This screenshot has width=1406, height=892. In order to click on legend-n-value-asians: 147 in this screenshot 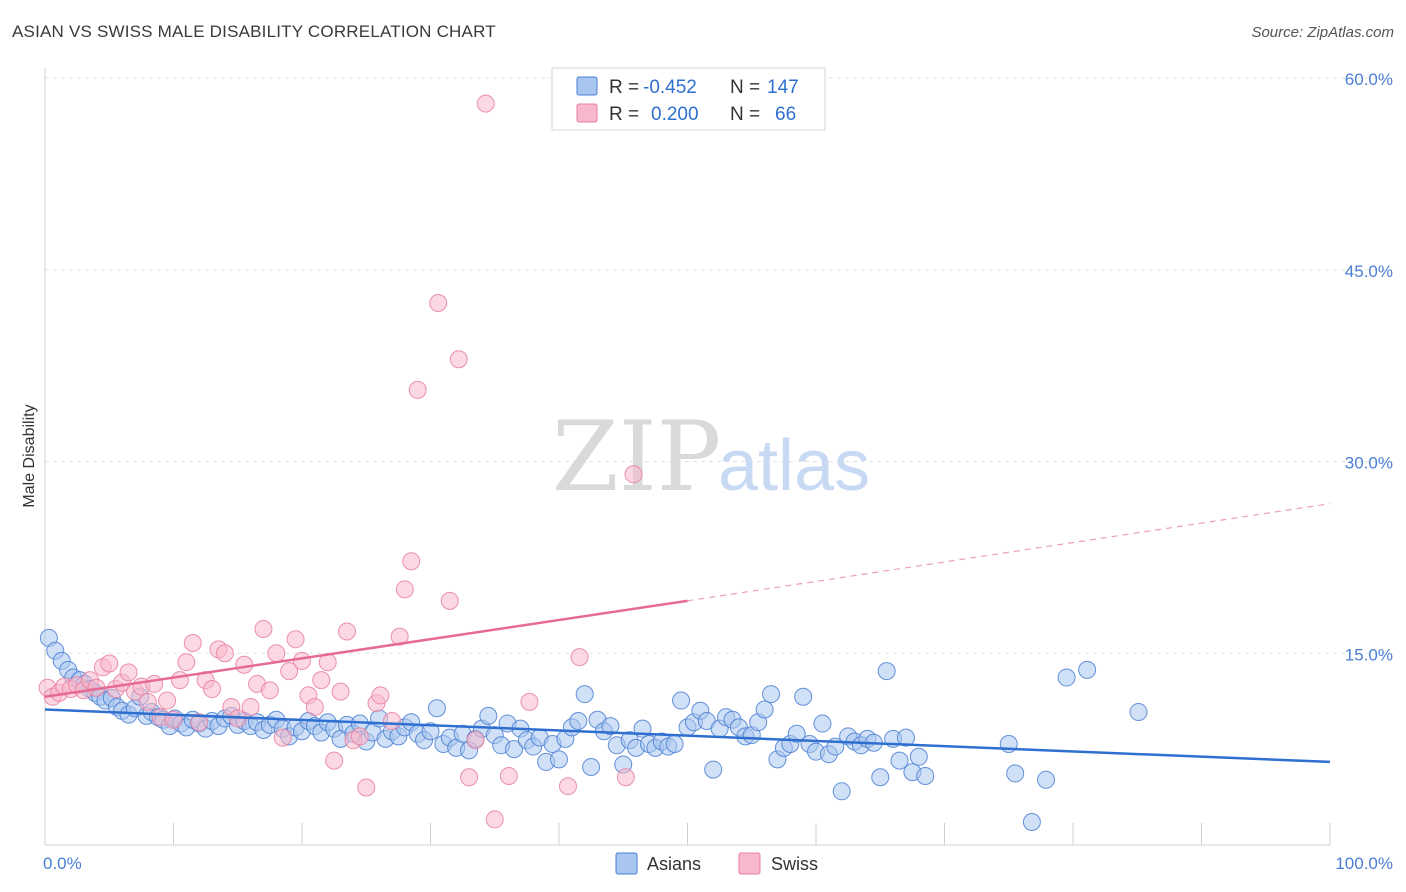, I will do `click(783, 87)`.